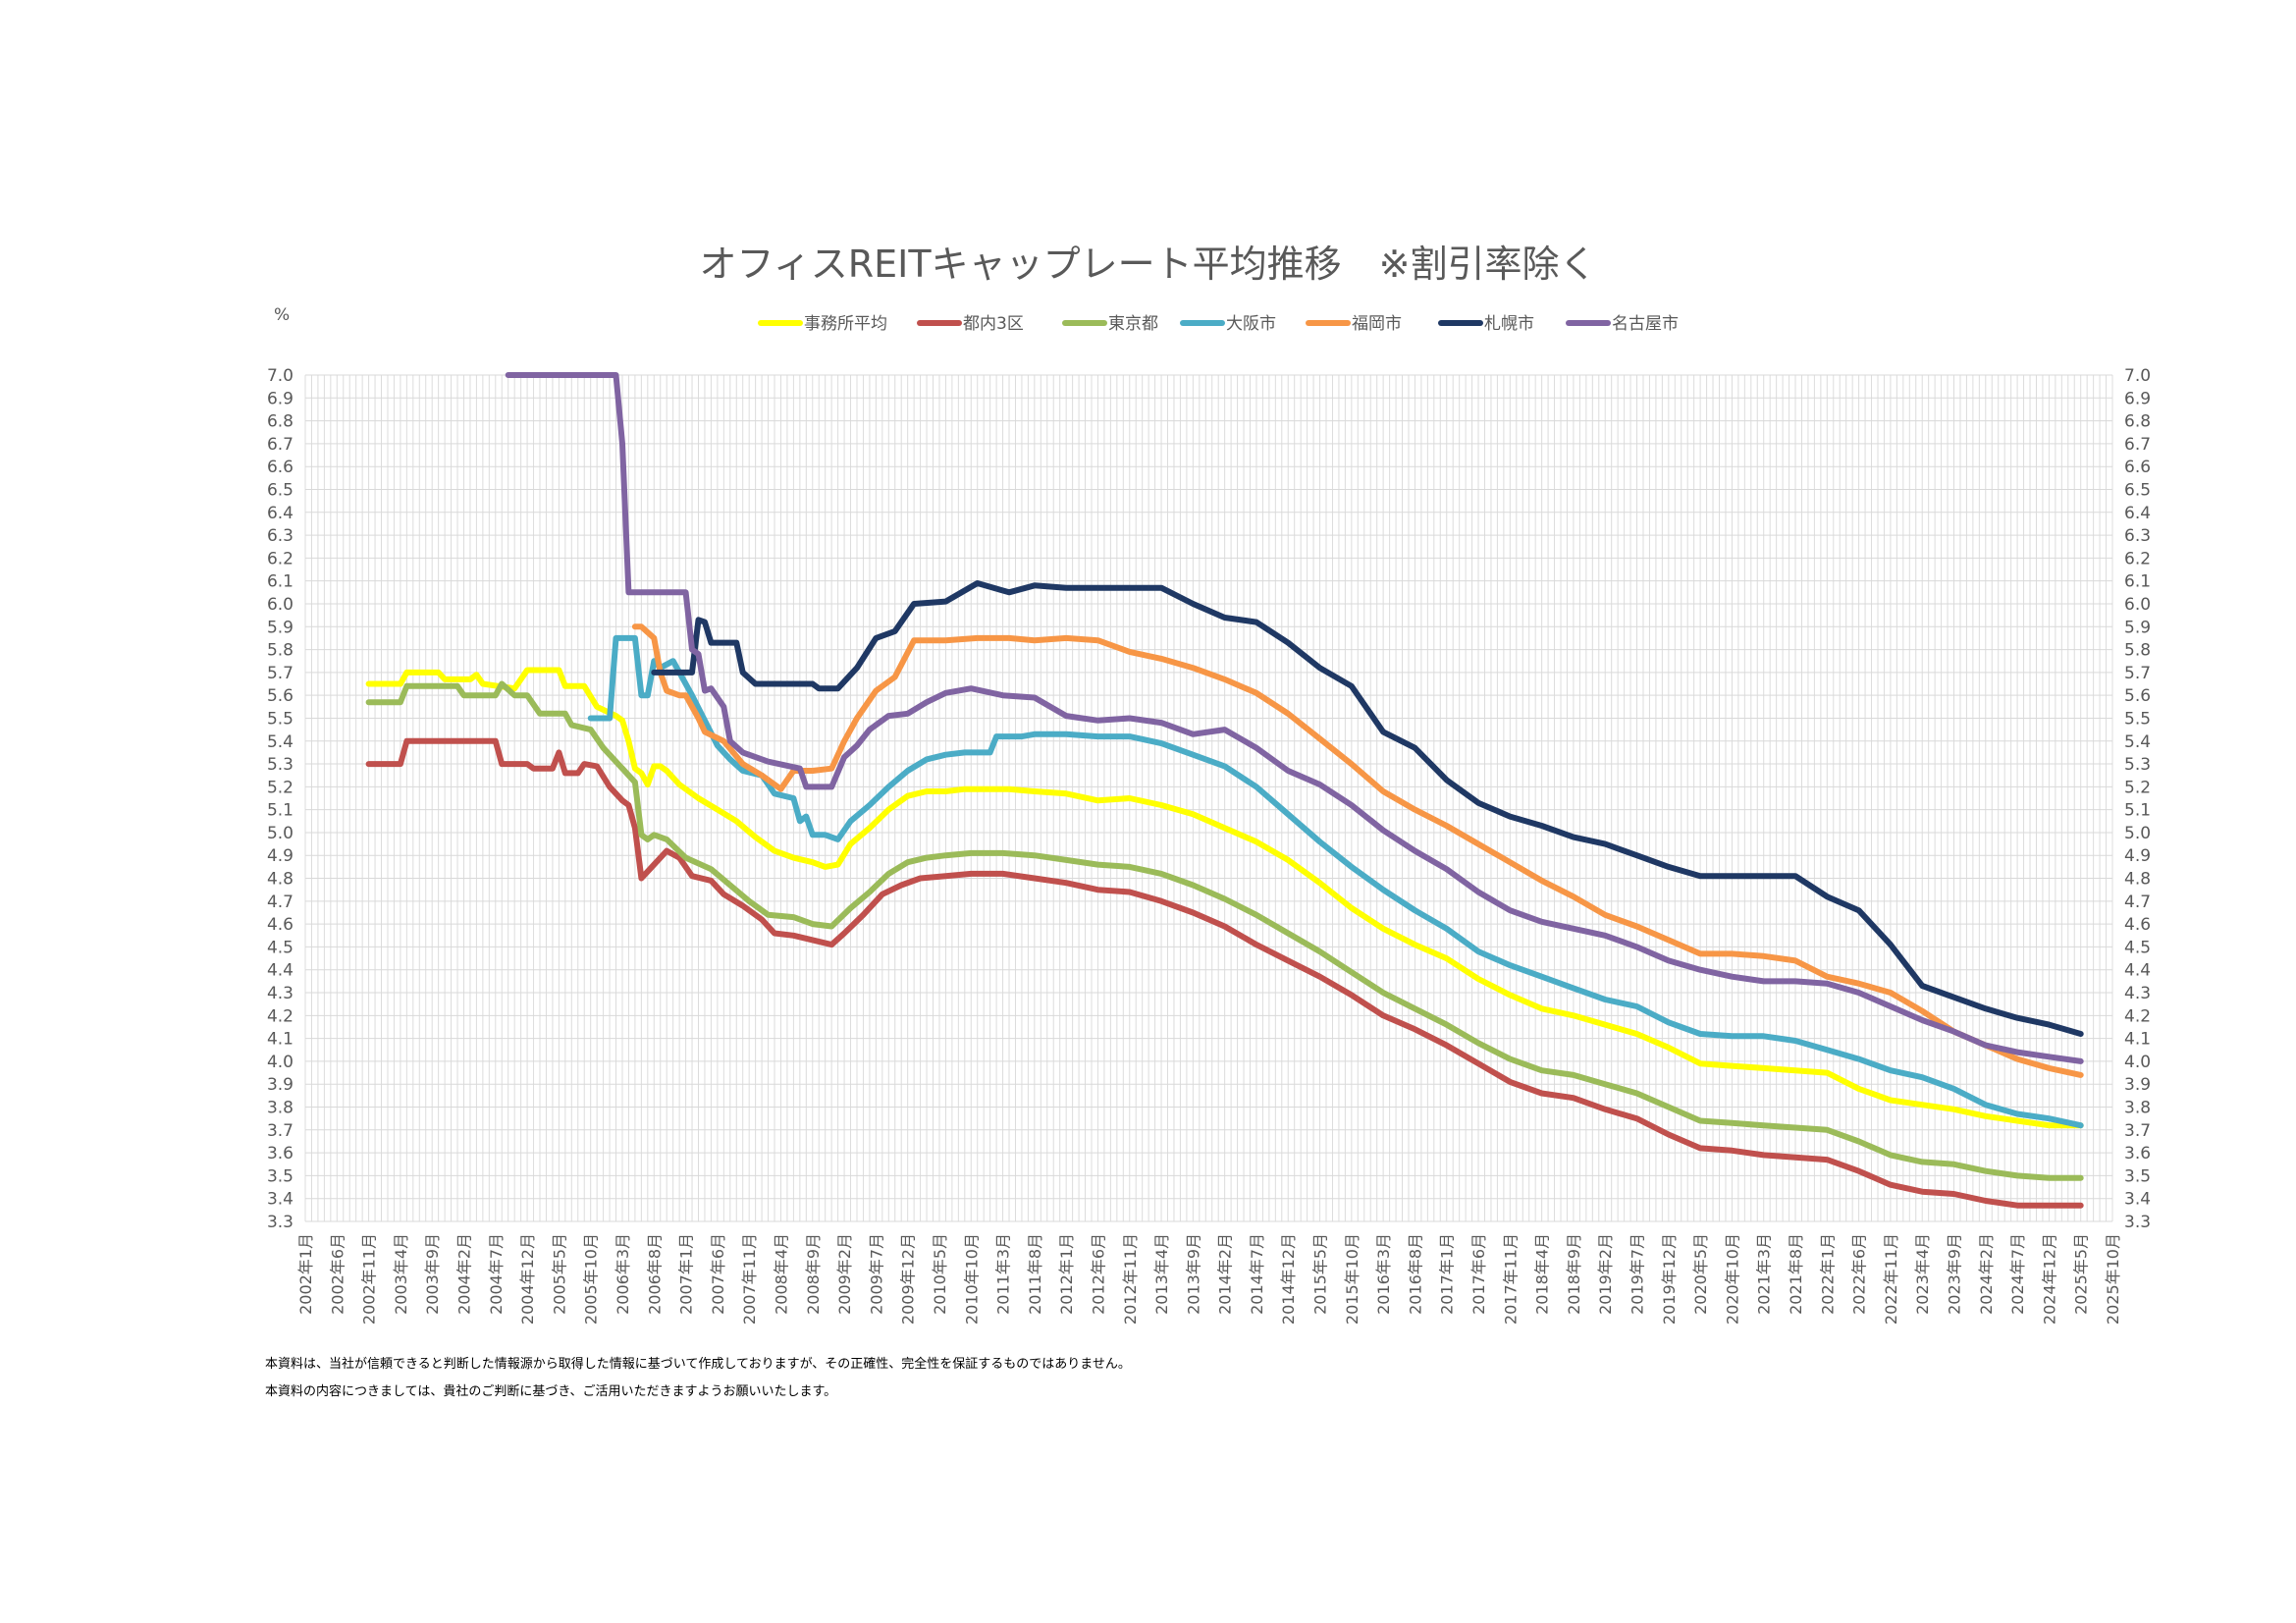 The width and height of the screenshot is (2296, 1623). Describe the element at coordinates (1478, 1274) in the screenshot. I see `x-tick-label: 2017年6月` at that location.